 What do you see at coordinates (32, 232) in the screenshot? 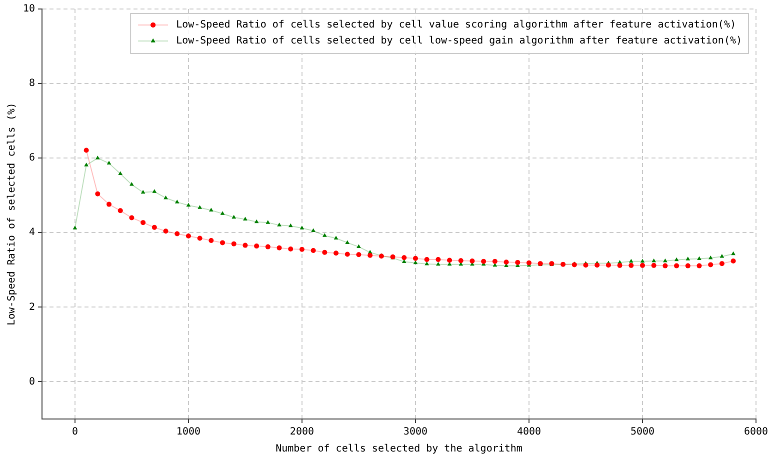
I see `y-tick-label: 4` at bounding box center [32, 232].